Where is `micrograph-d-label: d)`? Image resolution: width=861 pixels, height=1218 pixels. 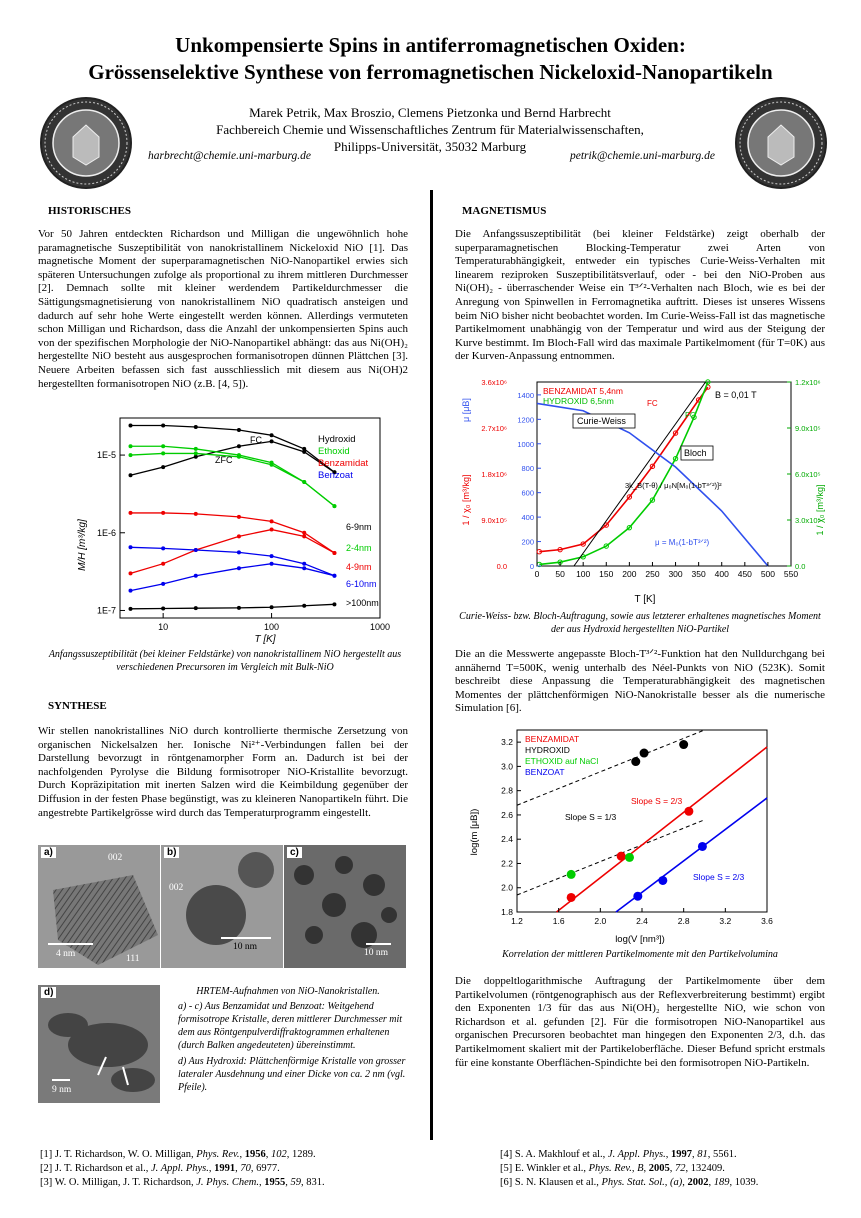
micrograph-d-label: d) is located at coordinates (49, 992).